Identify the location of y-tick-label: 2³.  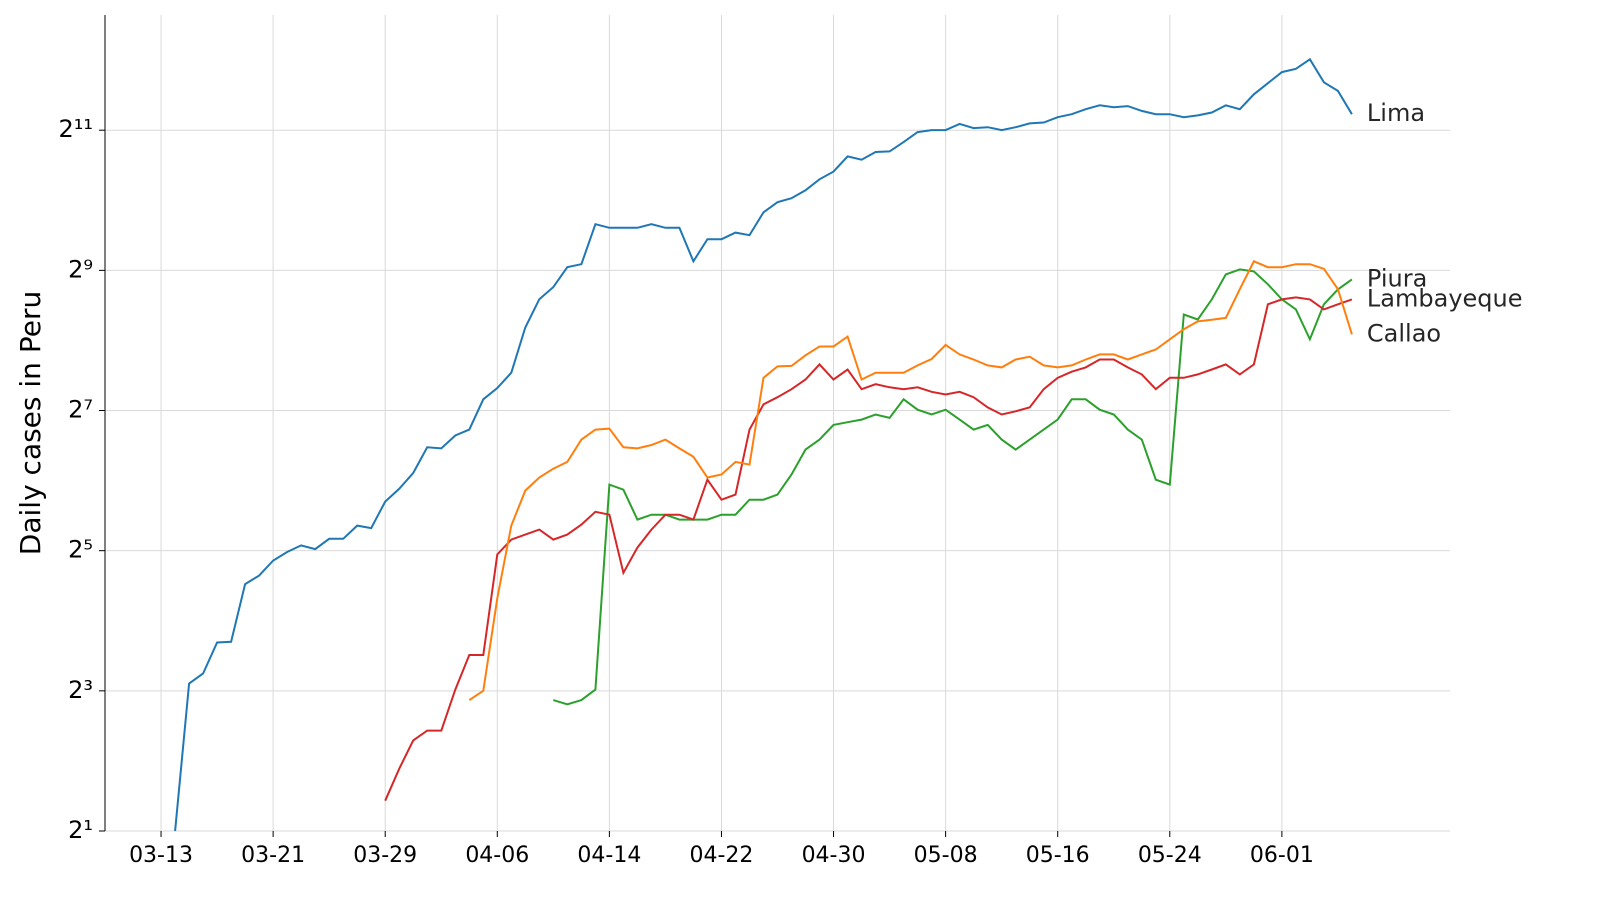
(80, 690).